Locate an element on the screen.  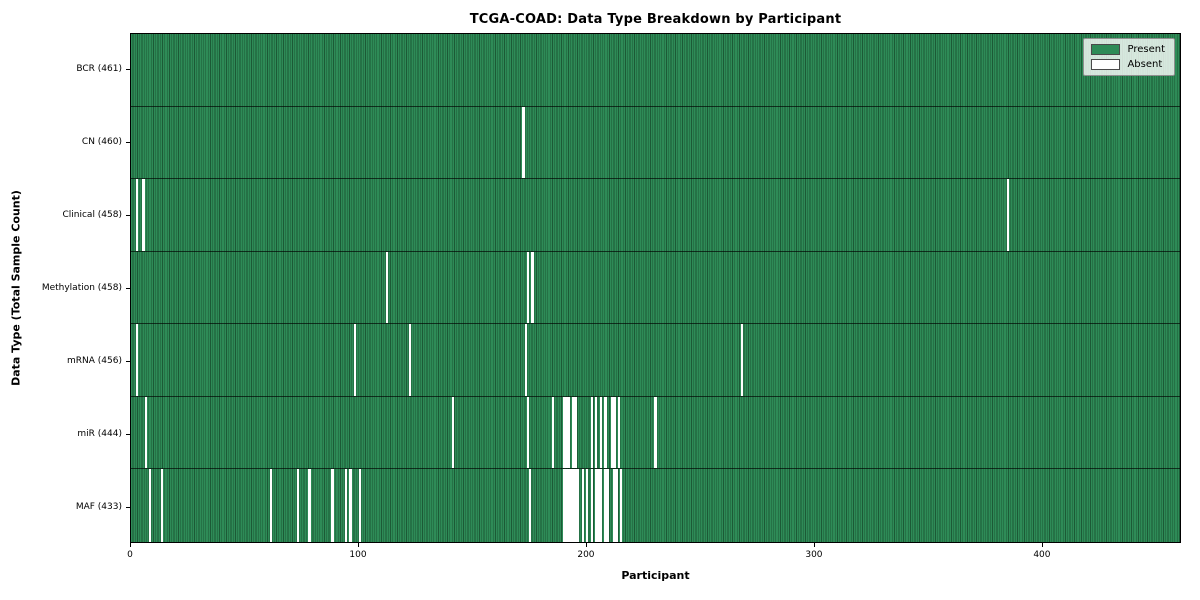
row-Methylation is located at coordinates (655, 288).